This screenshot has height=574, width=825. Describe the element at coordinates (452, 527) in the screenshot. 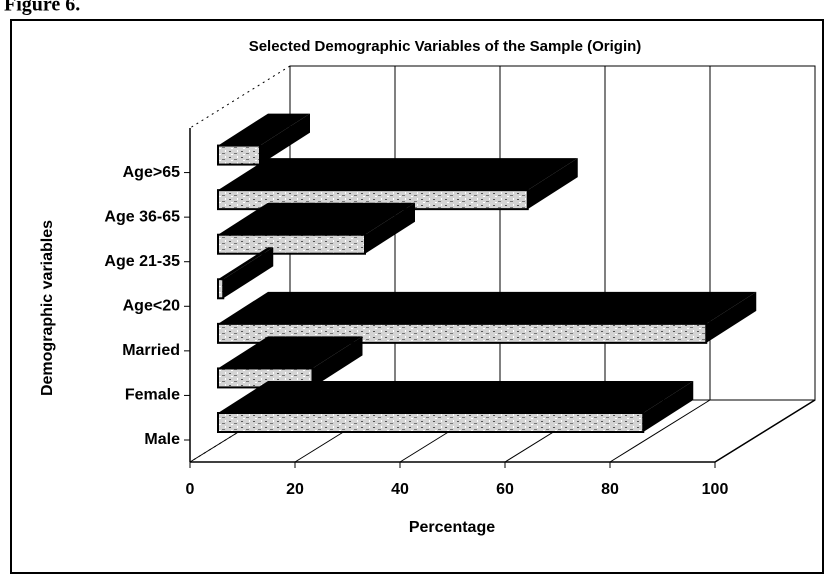

I see `x-axis-label: Percentage` at that location.